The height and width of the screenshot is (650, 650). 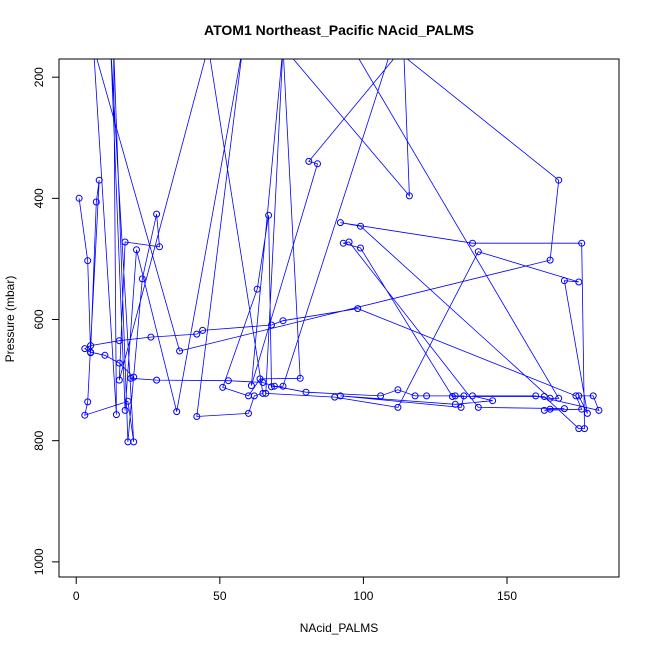 What do you see at coordinates (39, 561) in the screenshot?
I see `y-tick-label: 1000` at bounding box center [39, 561].